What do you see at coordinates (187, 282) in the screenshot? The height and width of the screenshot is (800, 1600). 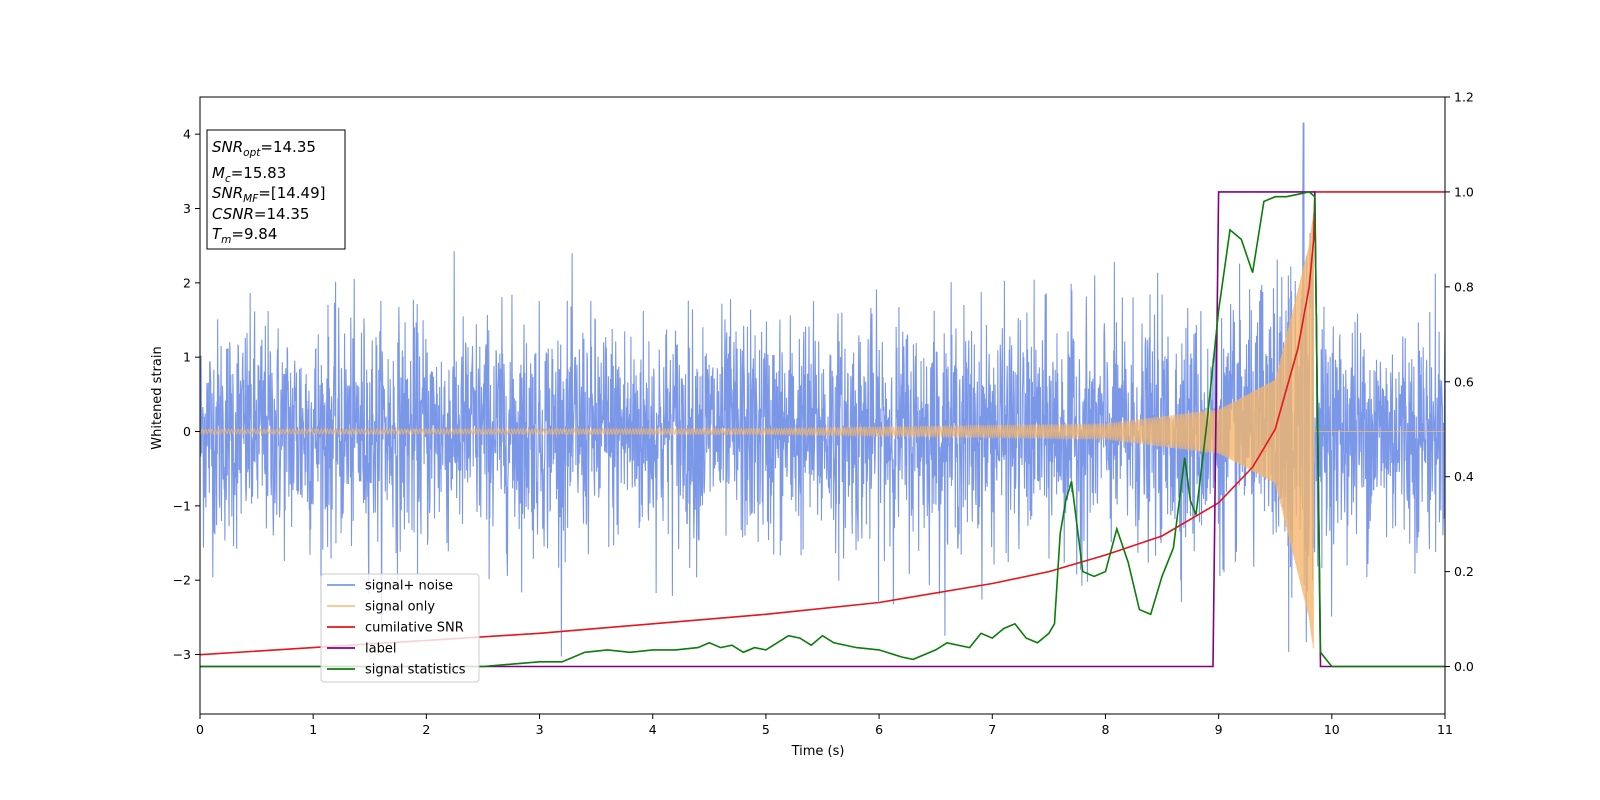 I see `y-tick-label: 2` at bounding box center [187, 282].